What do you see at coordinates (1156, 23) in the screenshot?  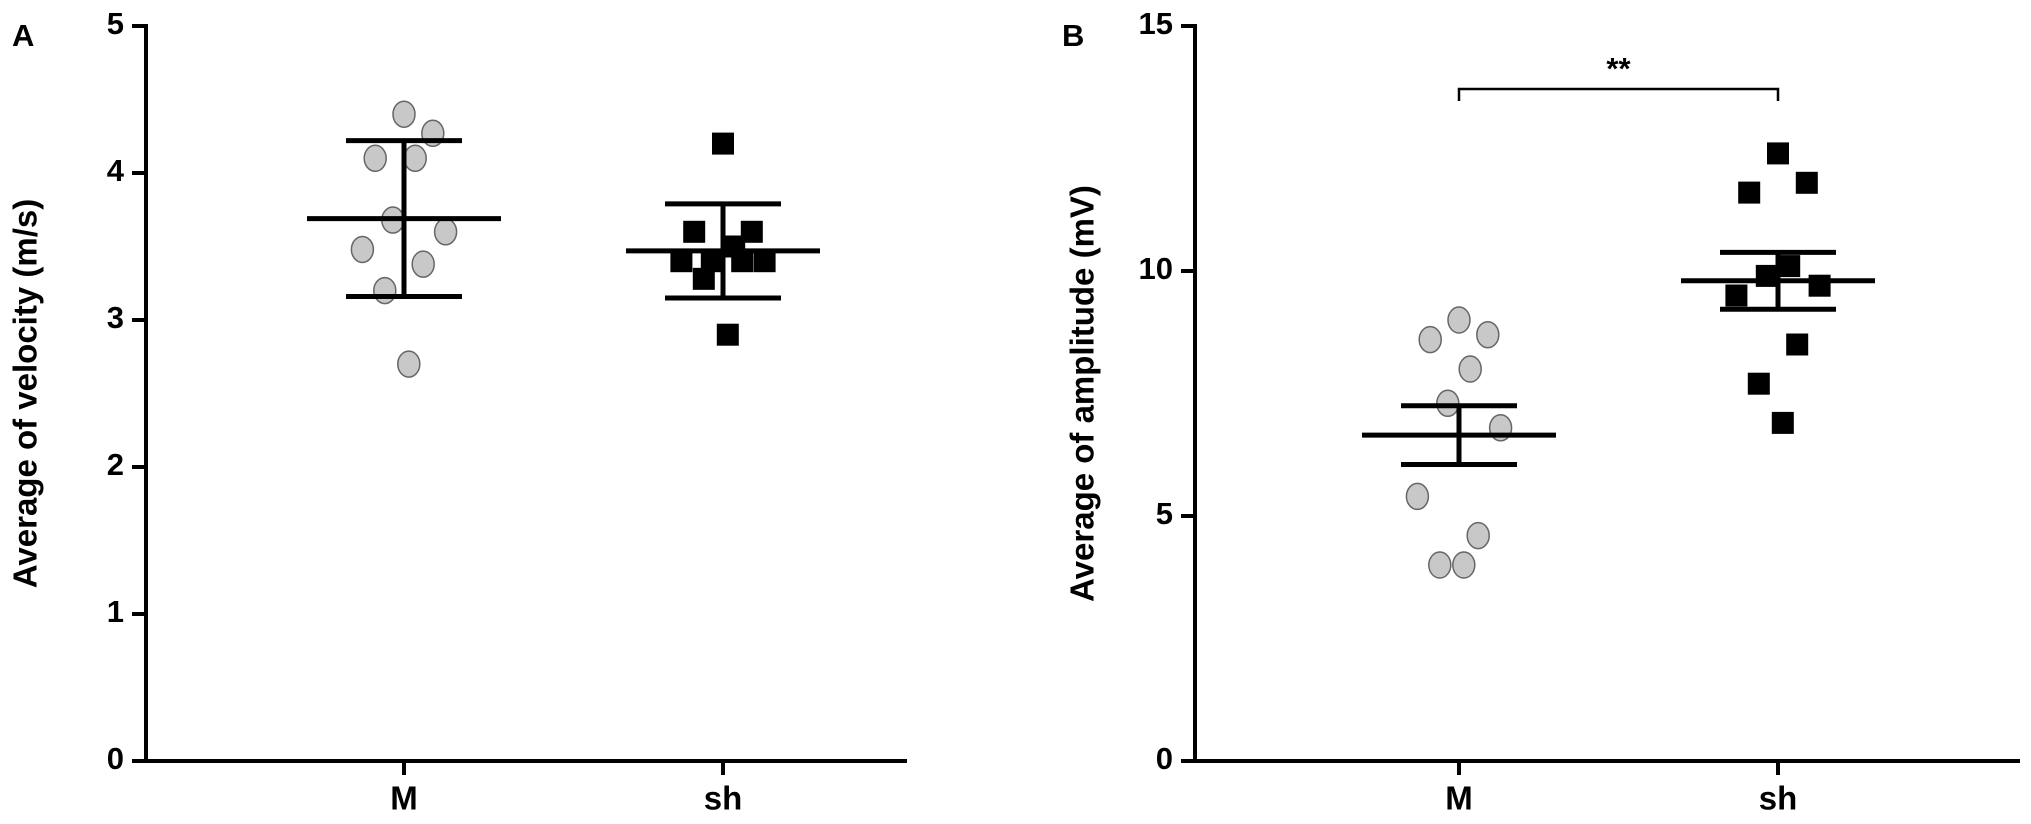 I see `y-tick-label: 15` at bounding box center [1156, 23].